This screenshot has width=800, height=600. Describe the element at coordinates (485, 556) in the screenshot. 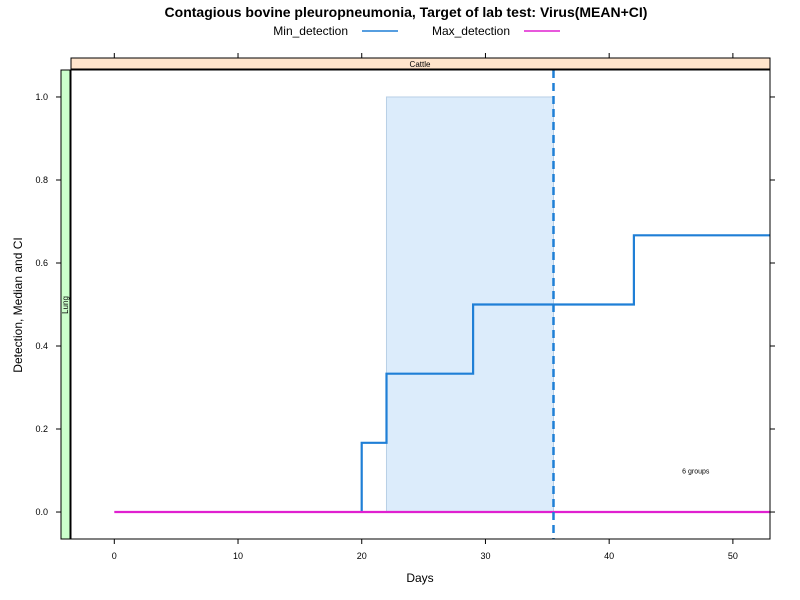

I see `x-tick-label: 30` at that location.